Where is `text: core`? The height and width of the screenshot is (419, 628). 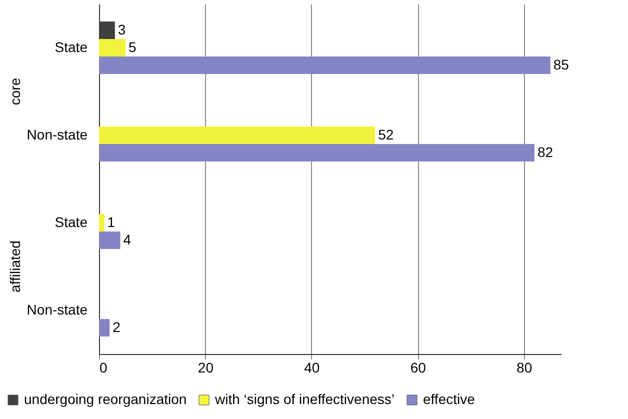 text: core is located at coordinates (15, 92).